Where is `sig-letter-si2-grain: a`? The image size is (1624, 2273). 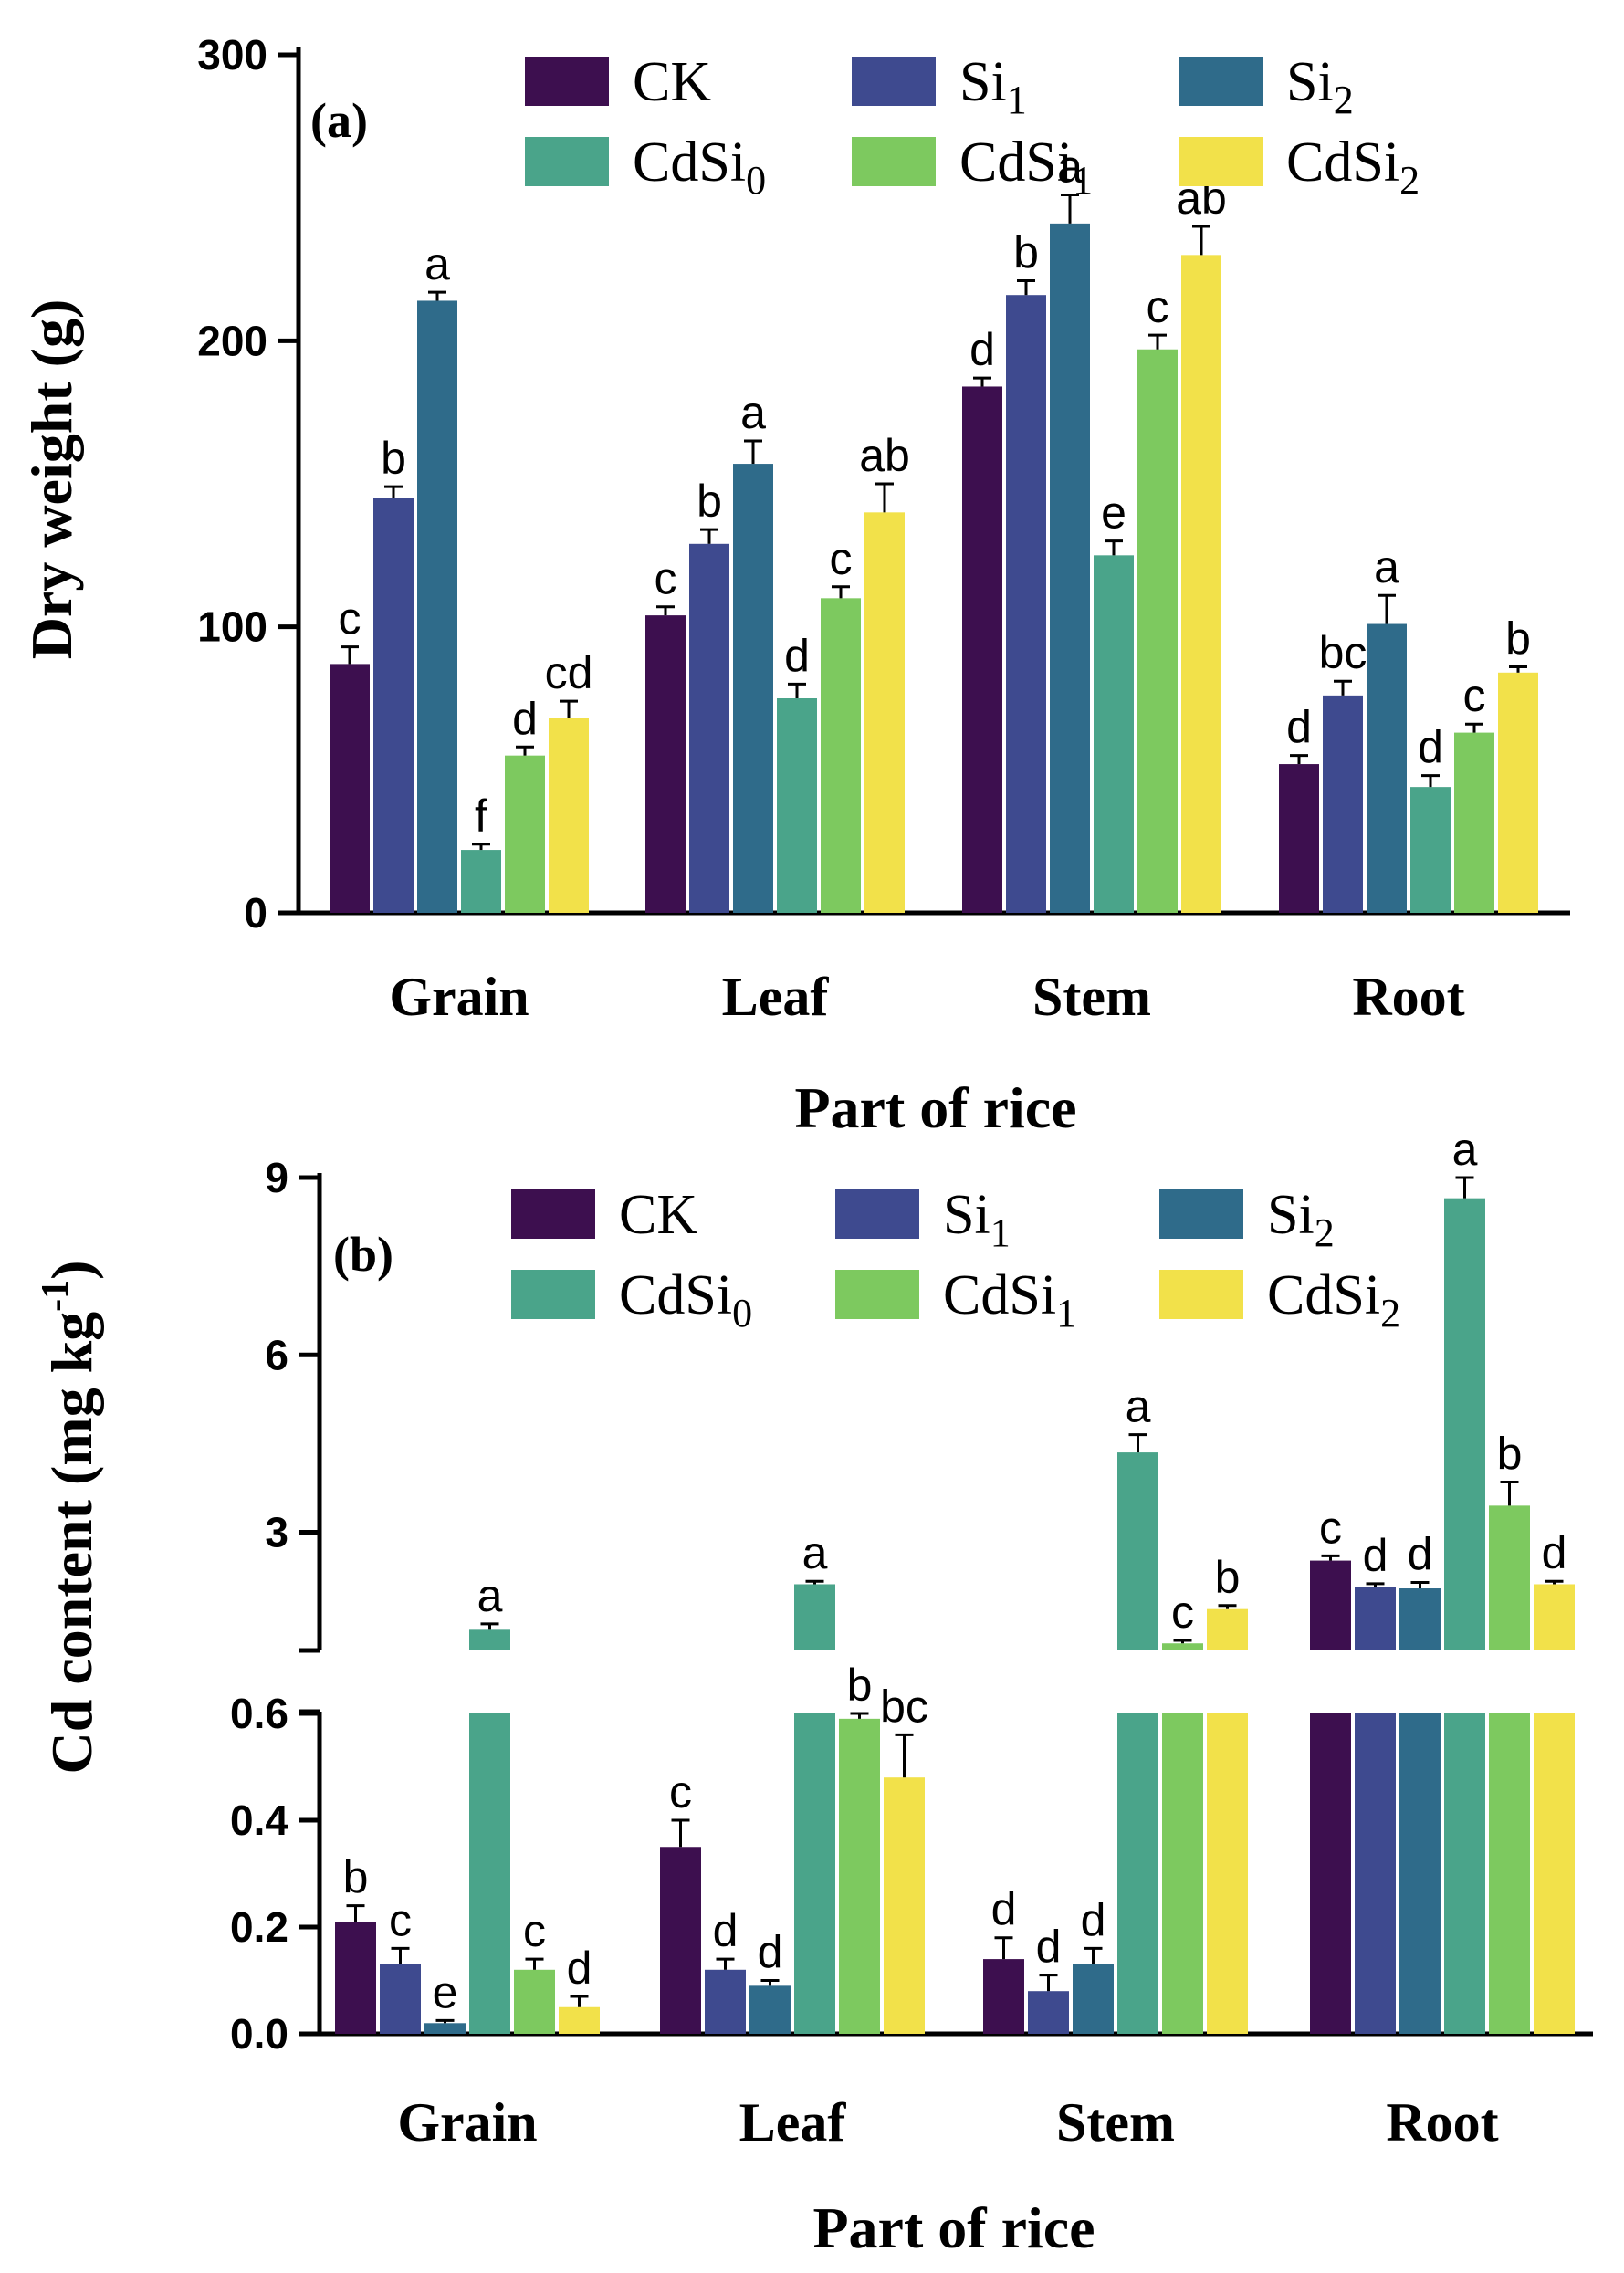 sig-letter-si2-grain: a is located at coordinates (437, 263).